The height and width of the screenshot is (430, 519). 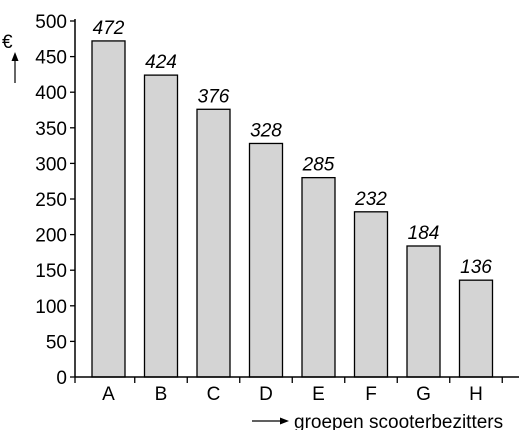 I want to click on y-tick-label: 450, so click(x=51, y=58).